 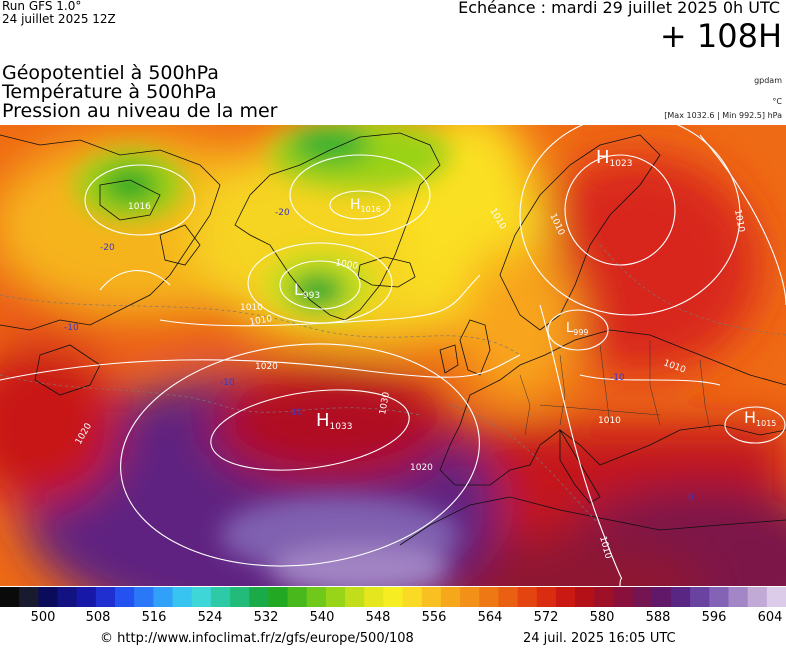 What do you see at coordinates (334, 421) in the screenshot?
I see `pressure-center: H1033` at bounding box center [334, 421].